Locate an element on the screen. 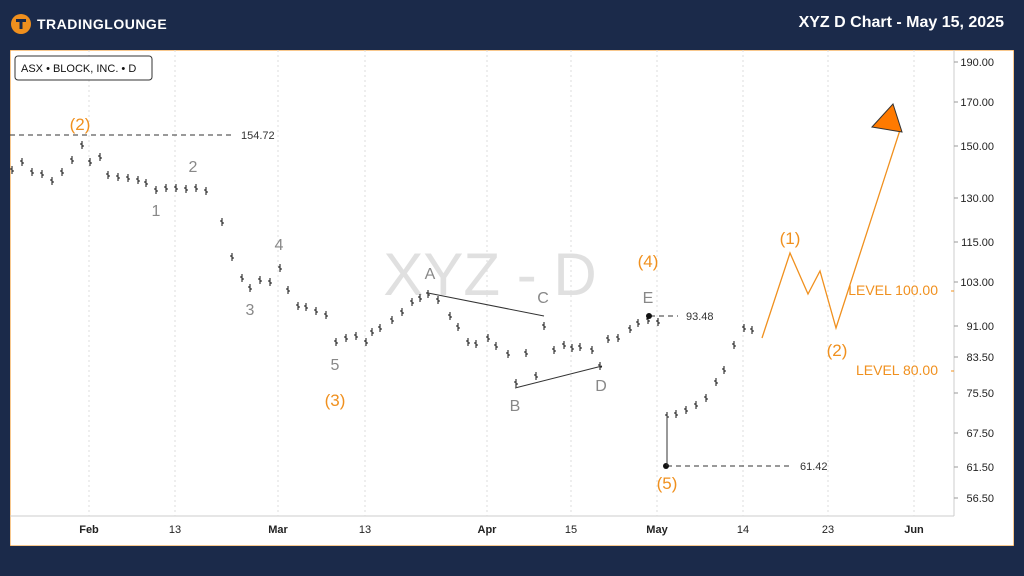 This screenshot has width=1024, height=576. x-tick-label: 23 is located at coordinates (828, 530).